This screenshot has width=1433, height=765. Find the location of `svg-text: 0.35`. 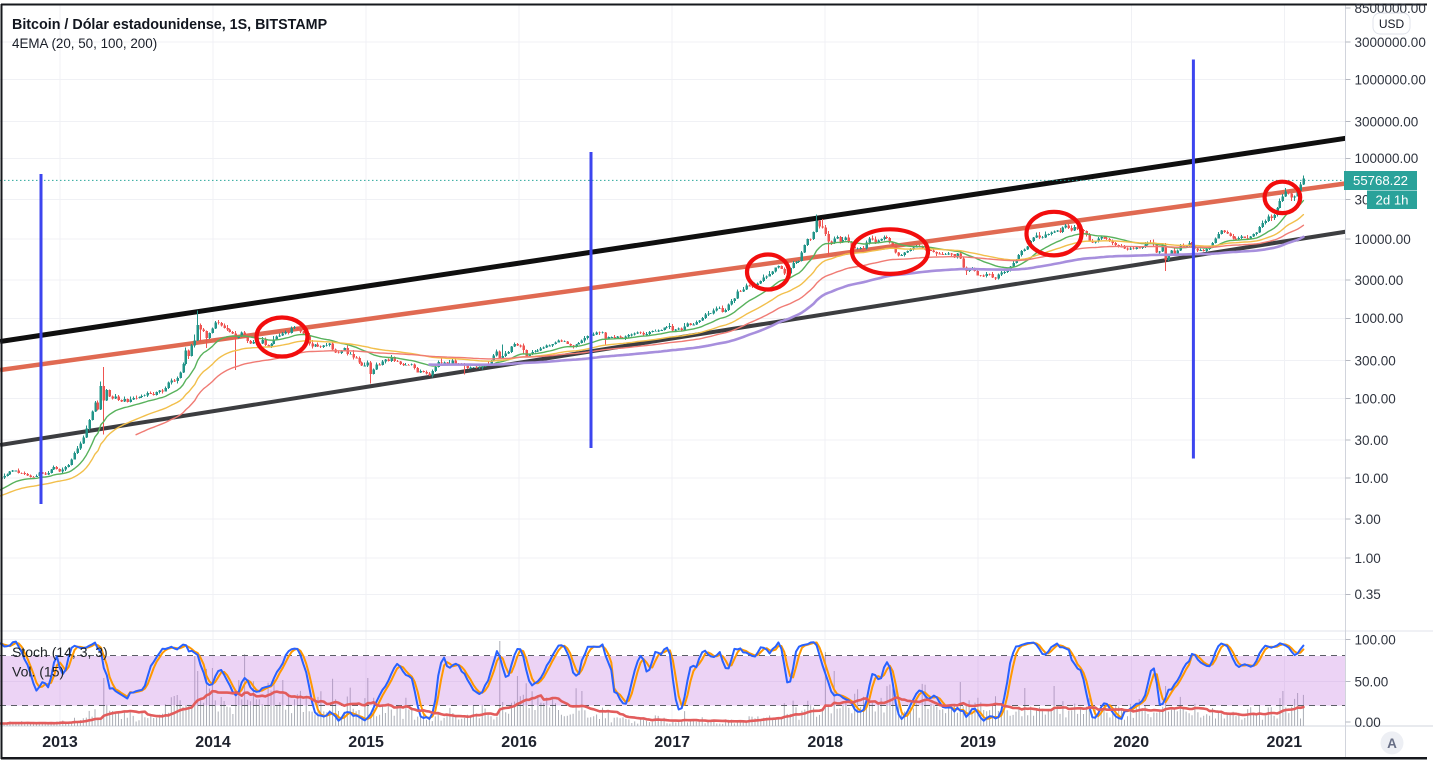

svg-text: 0.35 is located at coordinates (1368, 594).